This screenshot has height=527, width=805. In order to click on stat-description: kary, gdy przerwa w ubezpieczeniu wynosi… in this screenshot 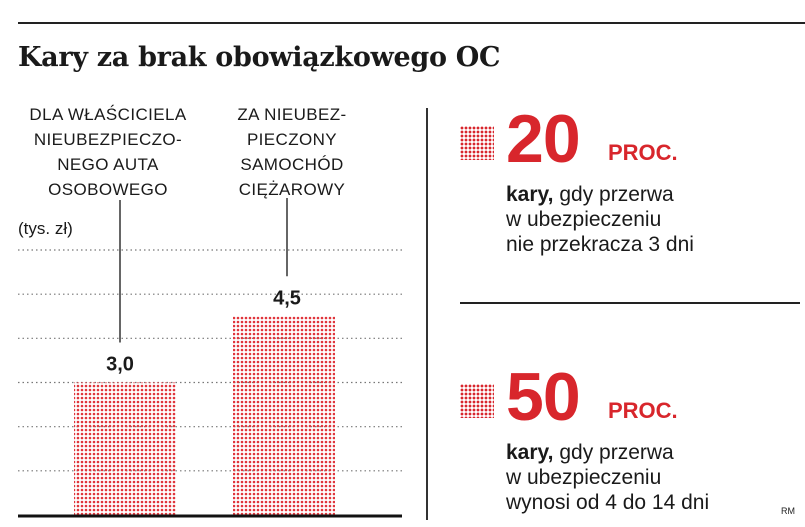, I will do `click(655, 477)`.